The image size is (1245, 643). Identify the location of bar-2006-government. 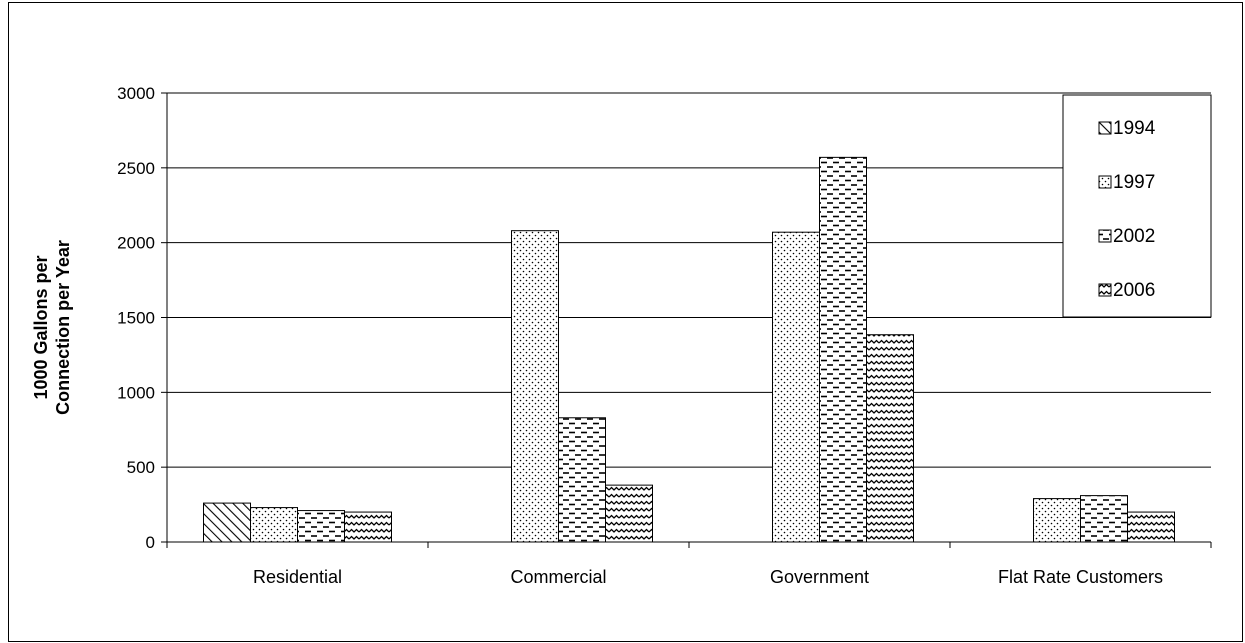
(890, 438).